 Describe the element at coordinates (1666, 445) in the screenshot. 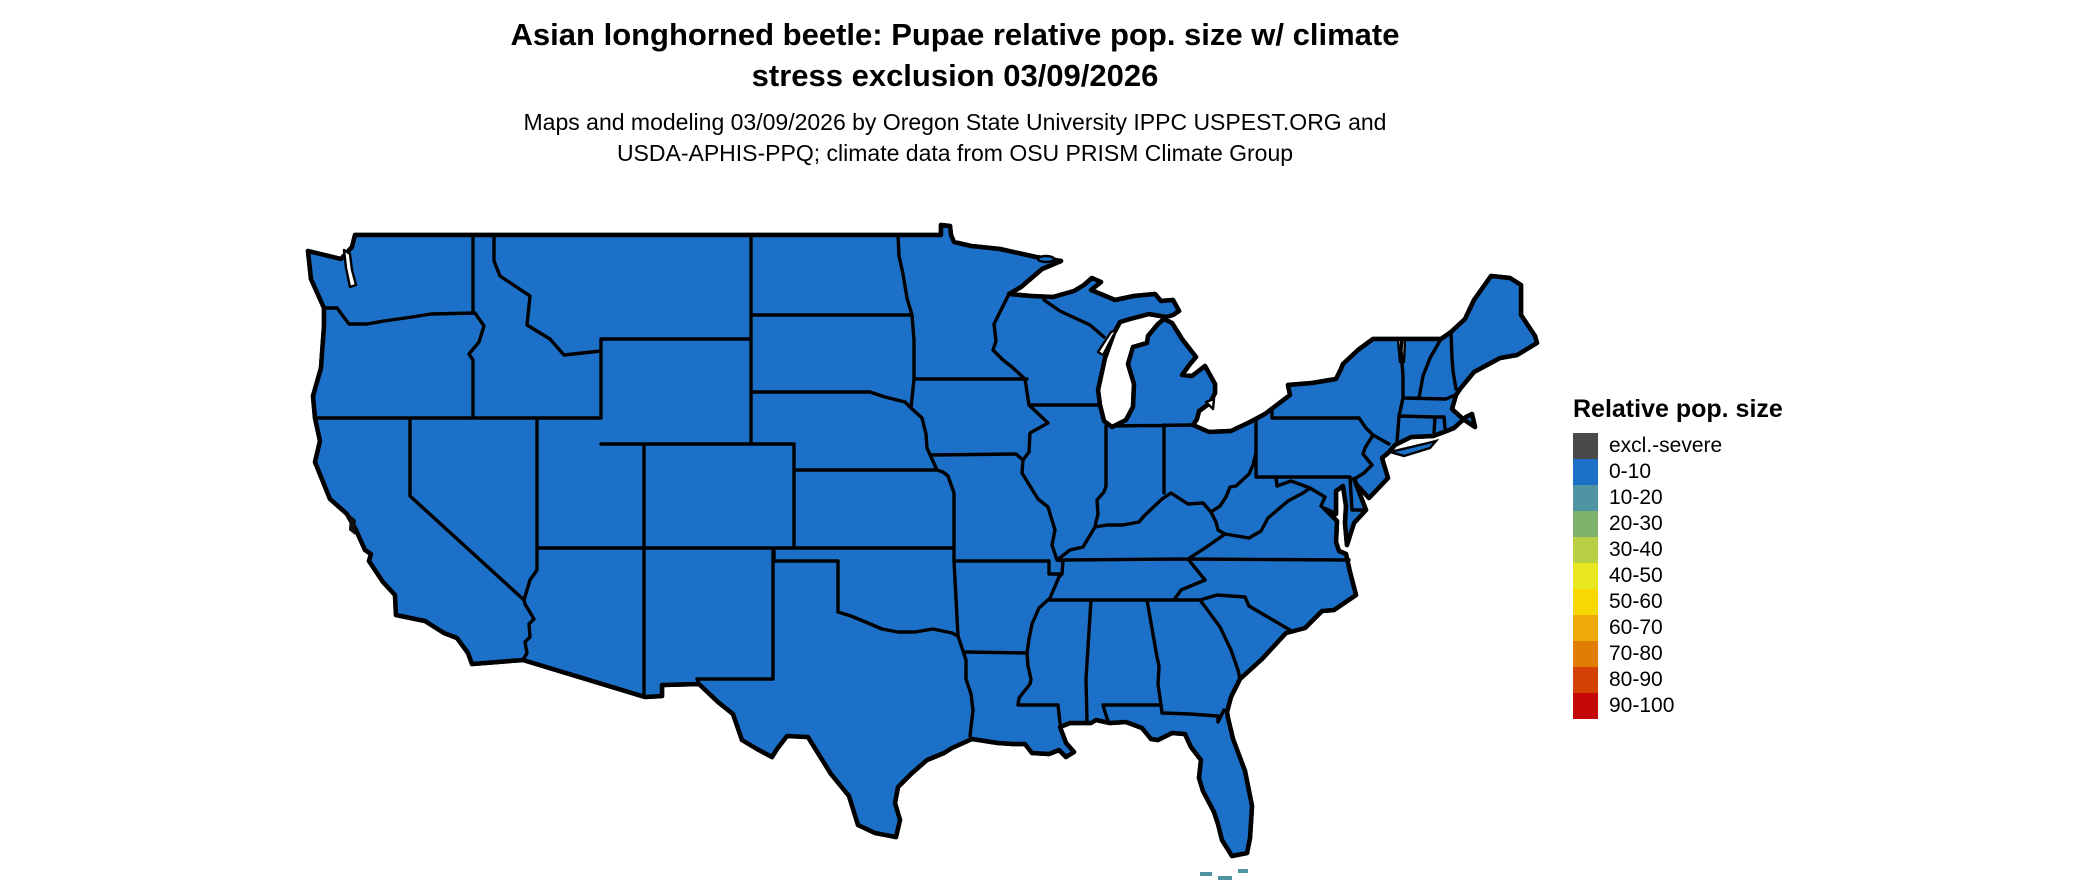

I see `legend-label: excl.-severe` at that location.